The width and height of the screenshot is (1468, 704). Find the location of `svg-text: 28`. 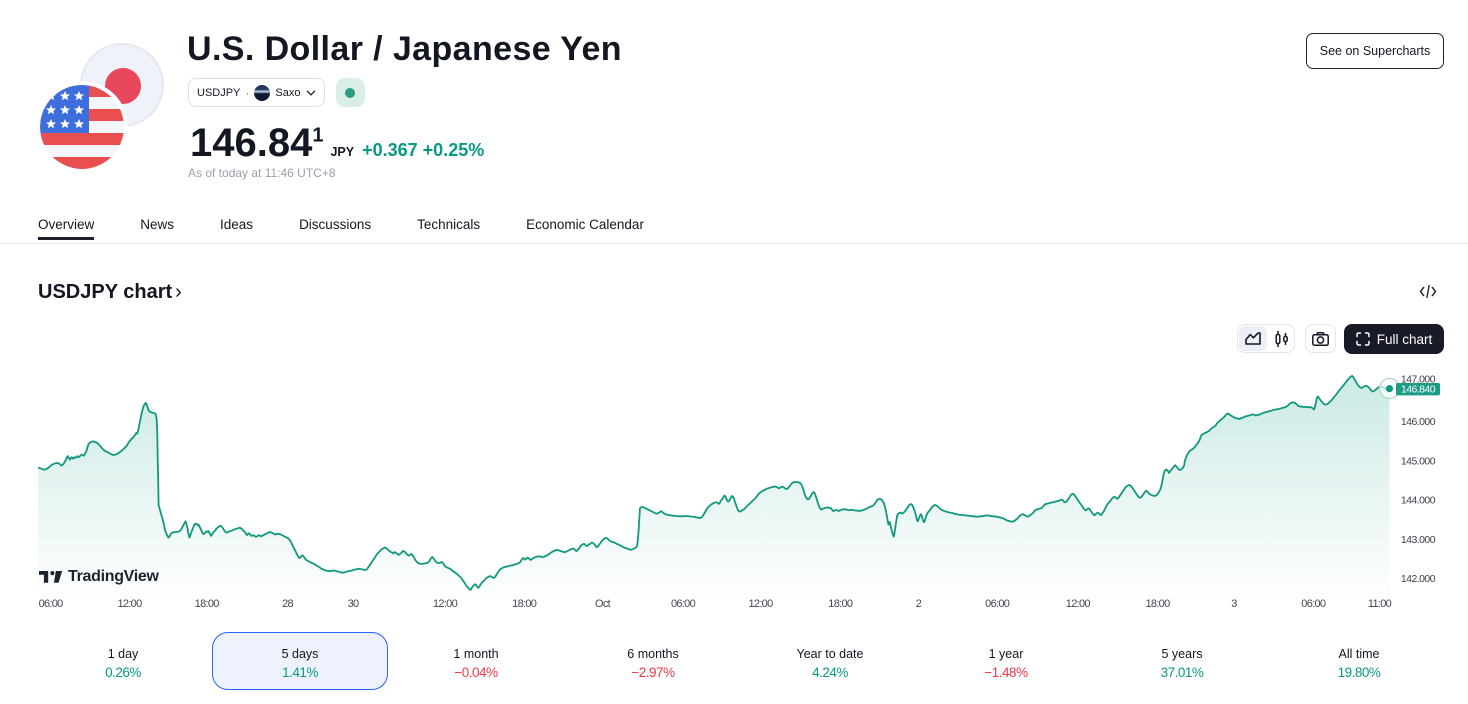

svg-text: 28 is located at coordinates (287, 604).